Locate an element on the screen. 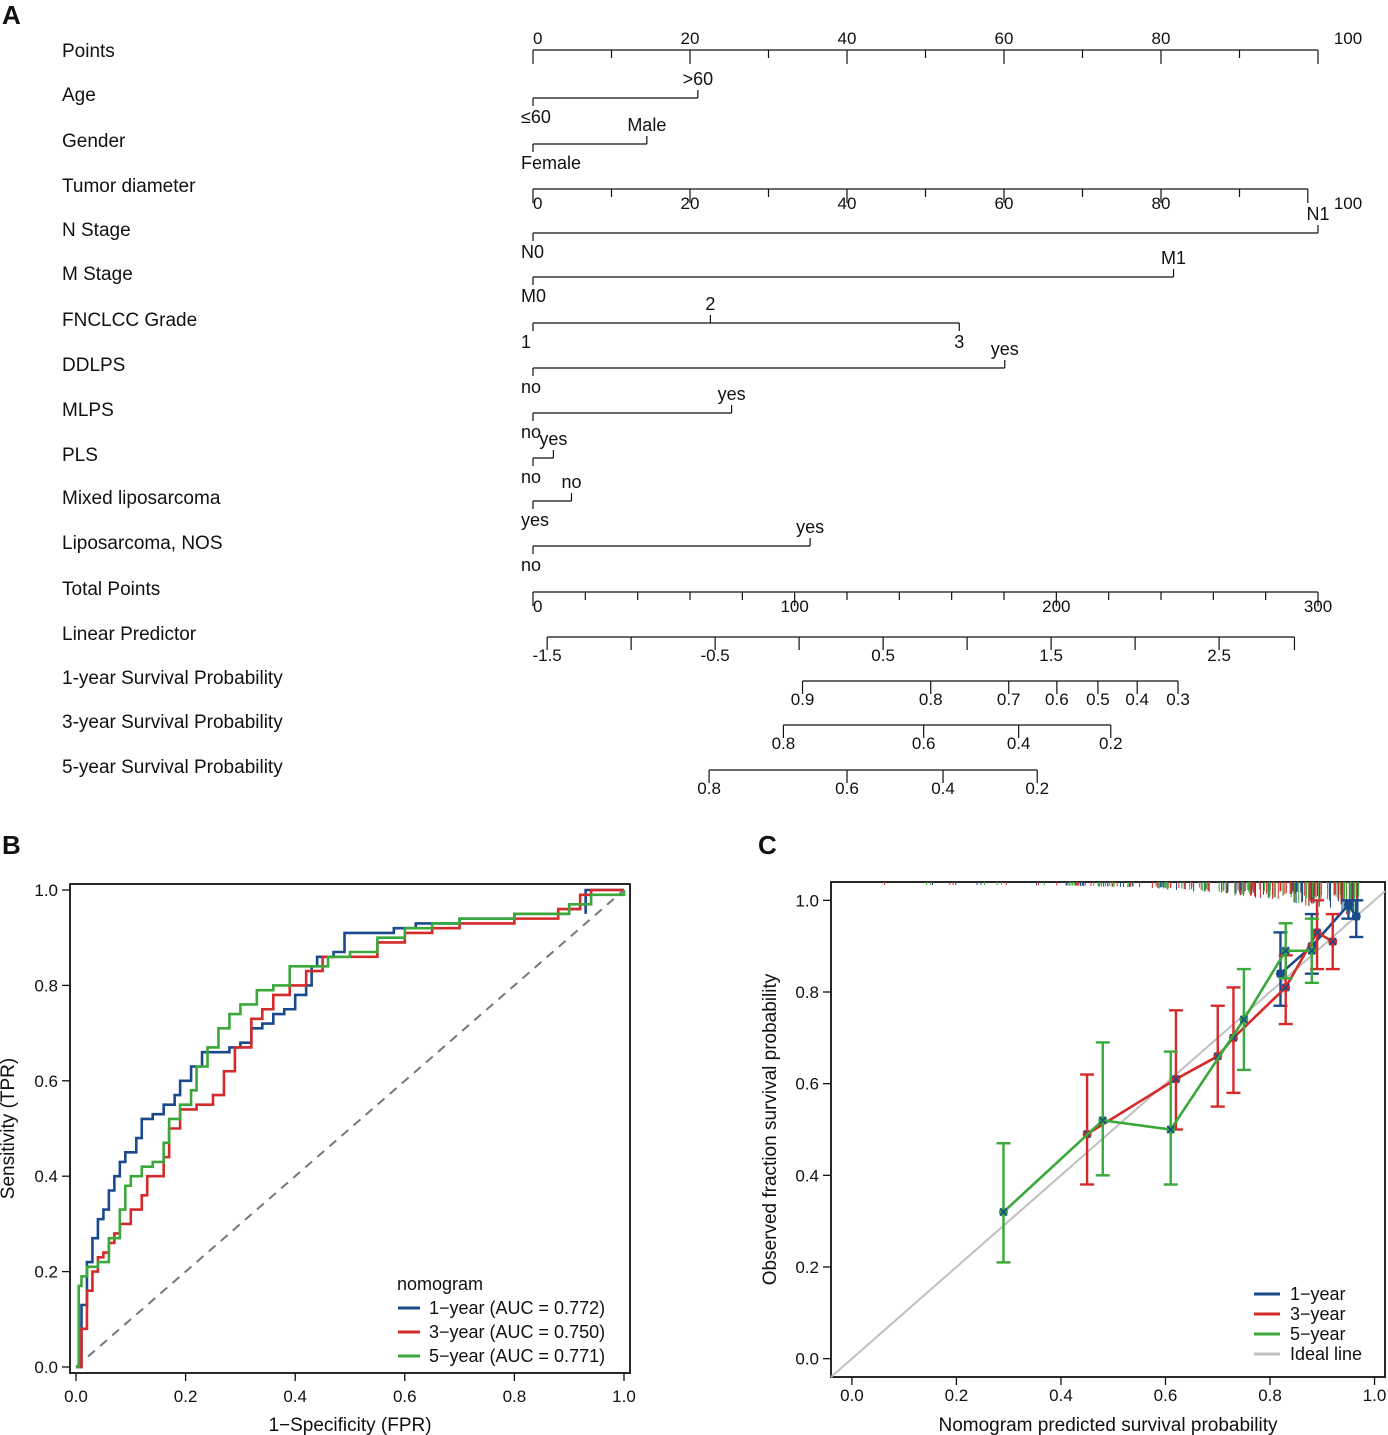 This screenshot has height=1435, width=1388. cal-legend-label: Ideal line is located at coordinates (1326, 1354).